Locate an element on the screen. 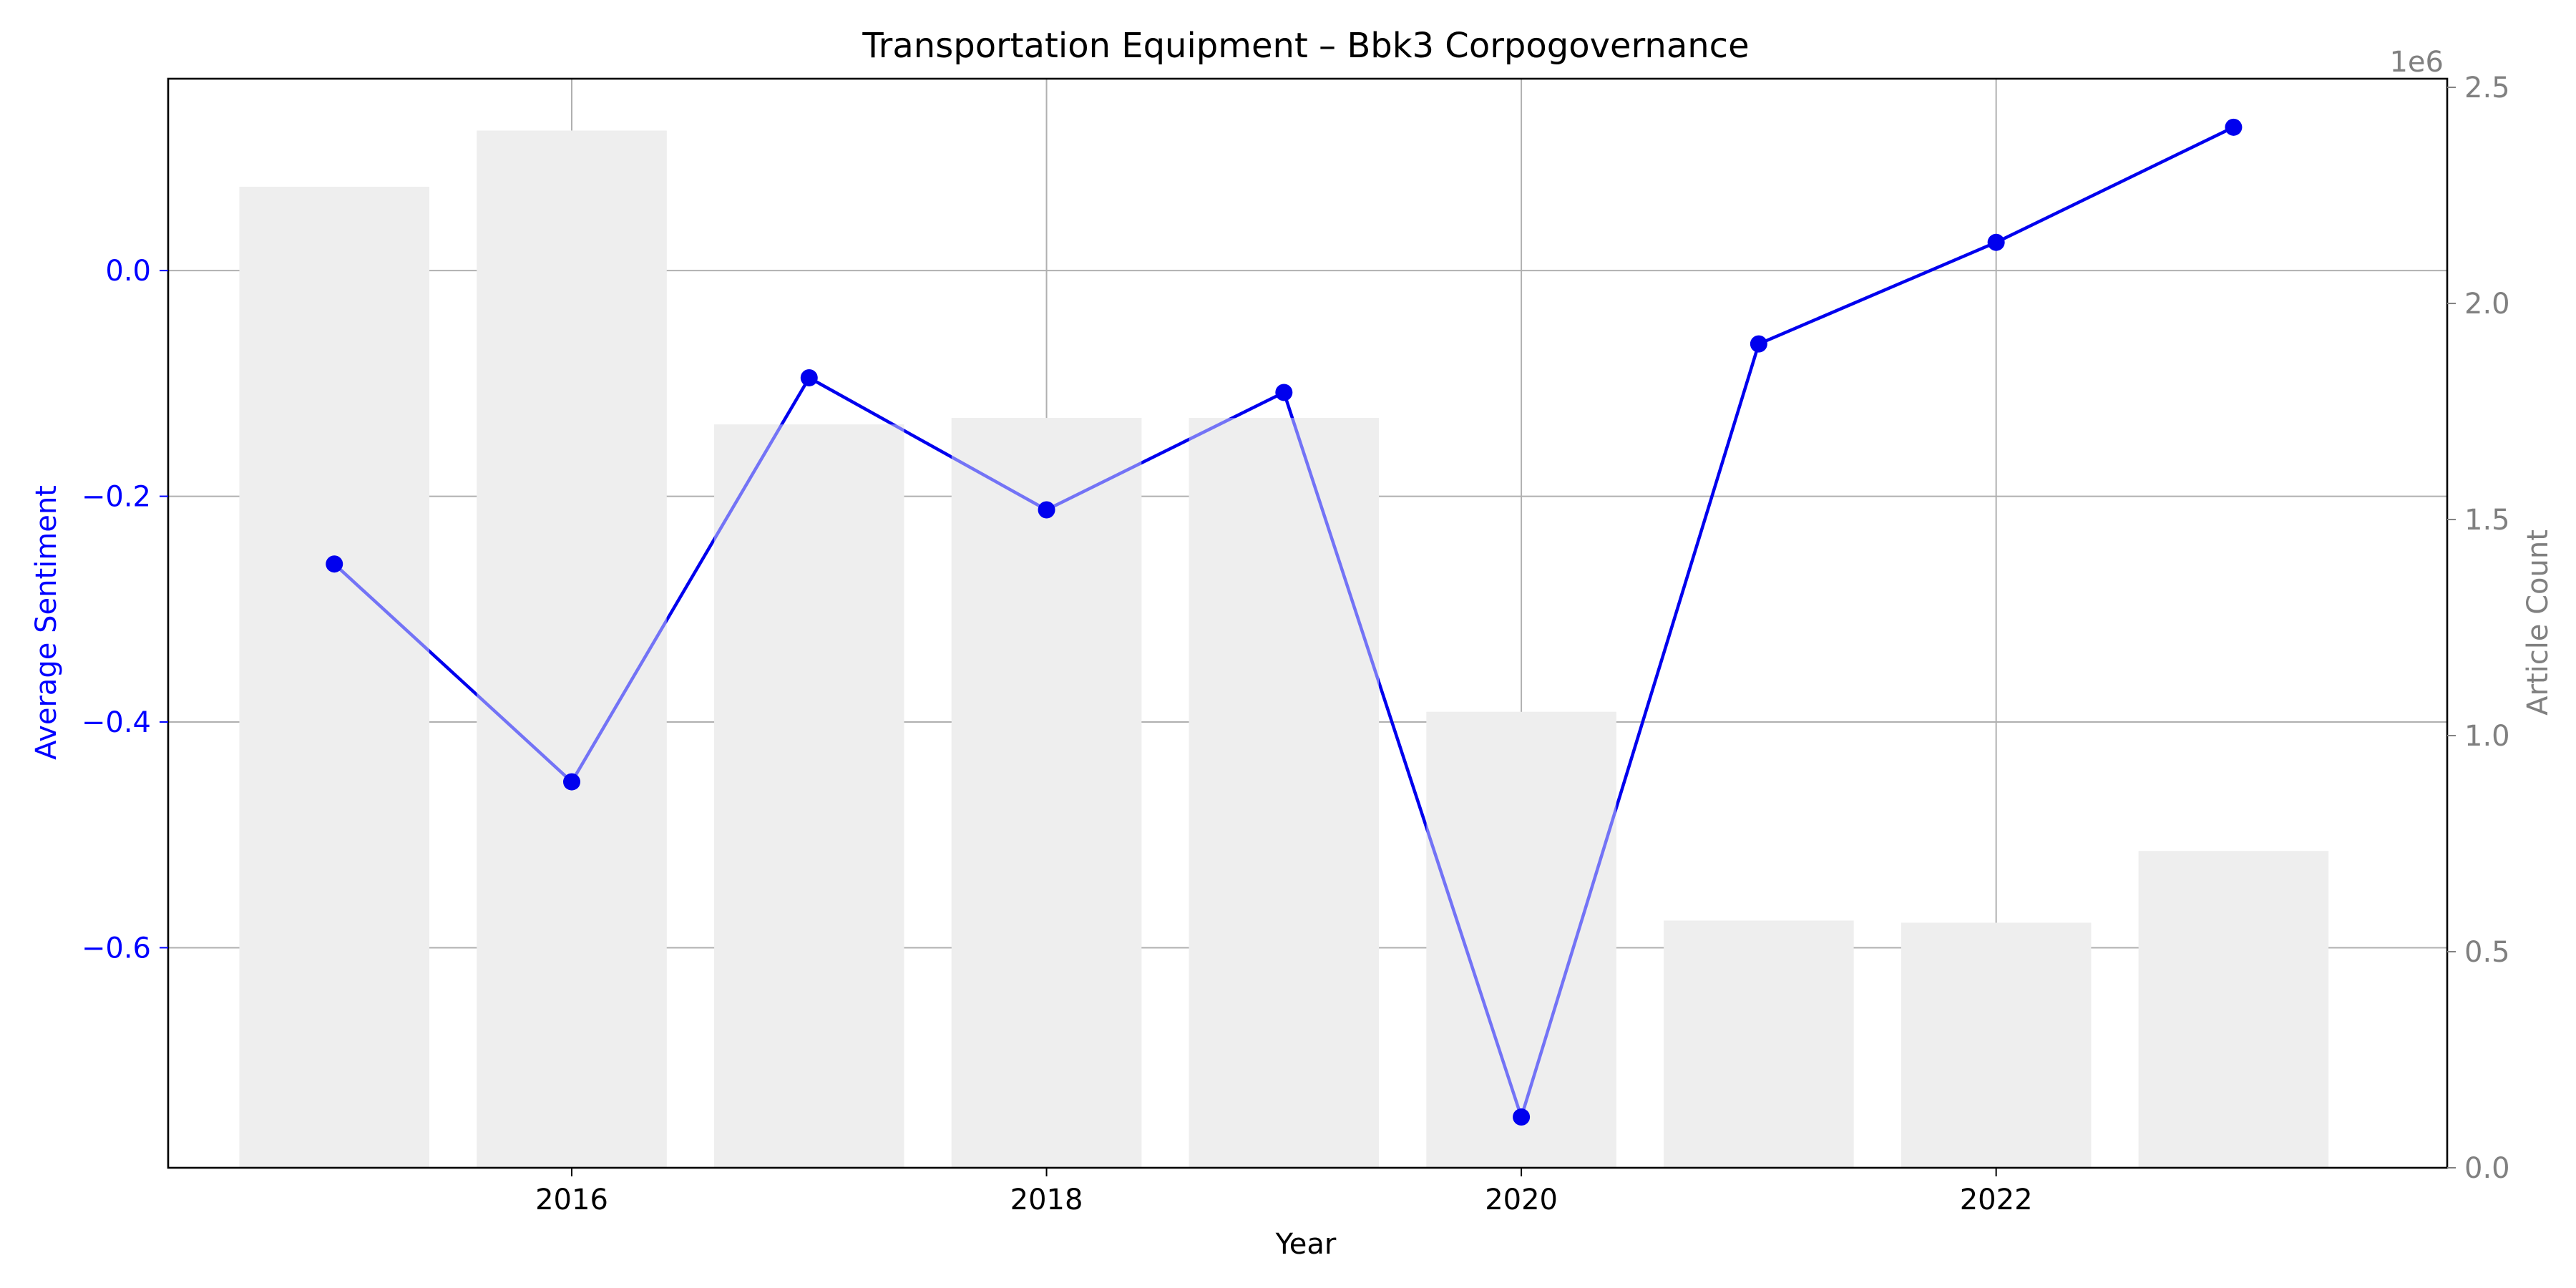  left-y-tick-label: −0.4 is located at coordinates (116, 722).